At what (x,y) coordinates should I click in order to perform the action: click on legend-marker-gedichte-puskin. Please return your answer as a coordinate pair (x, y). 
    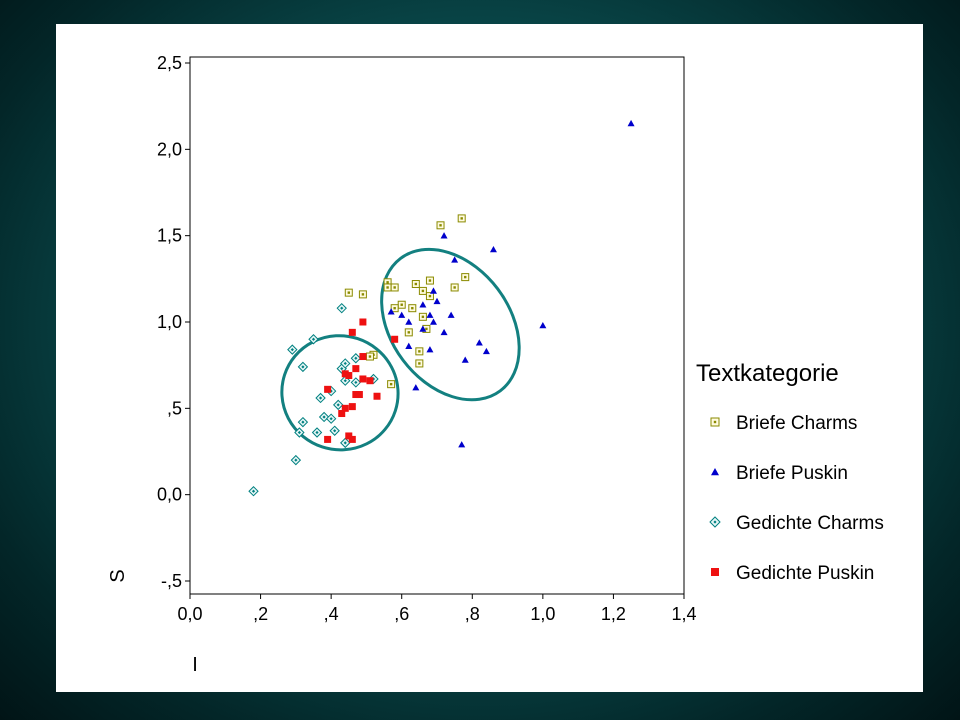
    Looking at the image, I should click on (715, 572).